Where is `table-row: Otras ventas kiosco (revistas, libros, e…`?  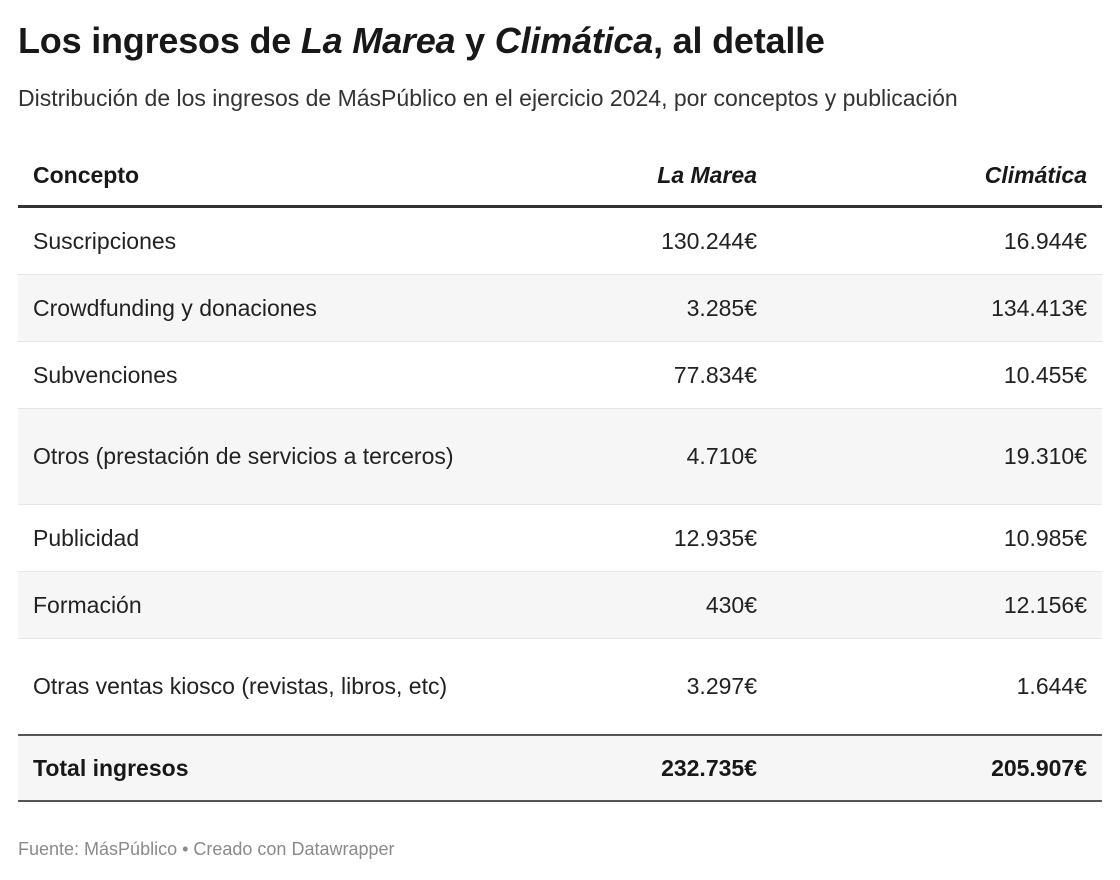 table-row: Otras ventas kiosco (revistas, libros, e… is located at coordinates (560, 687).